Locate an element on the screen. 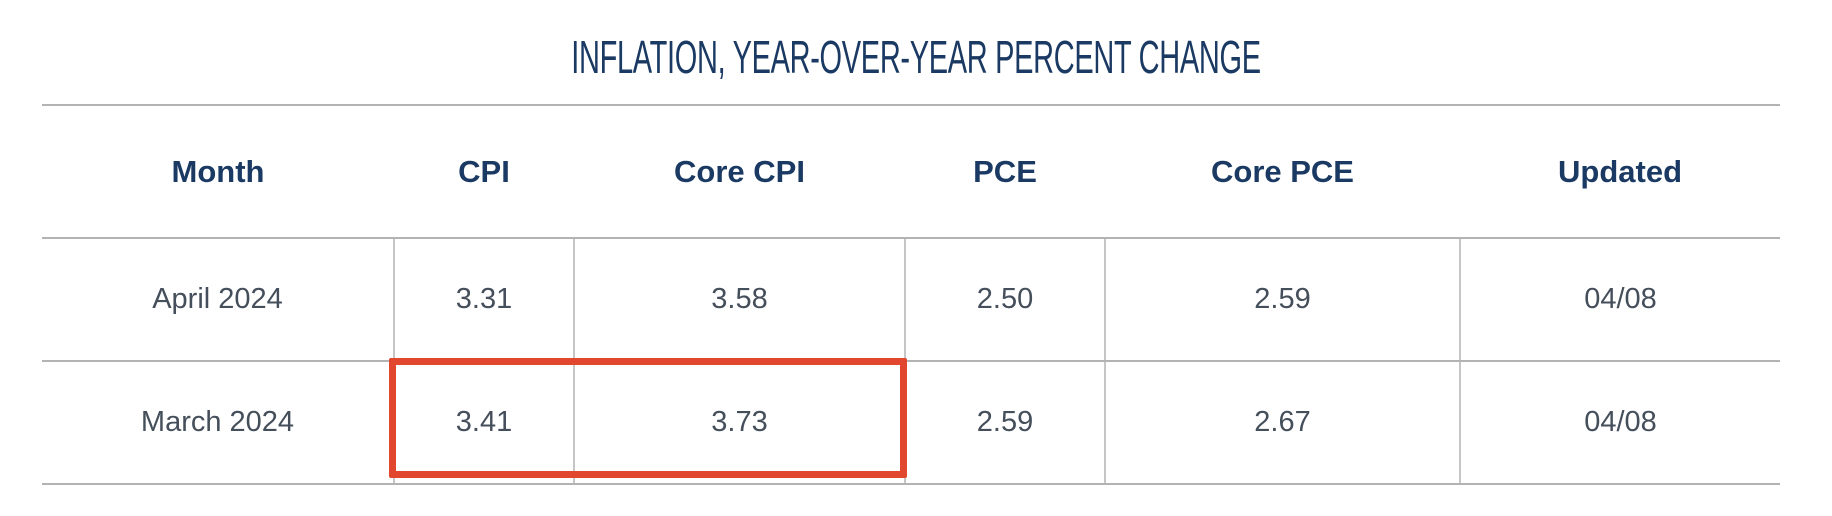  pce-cell: 2.59 is located at coordinates (1004, 423).